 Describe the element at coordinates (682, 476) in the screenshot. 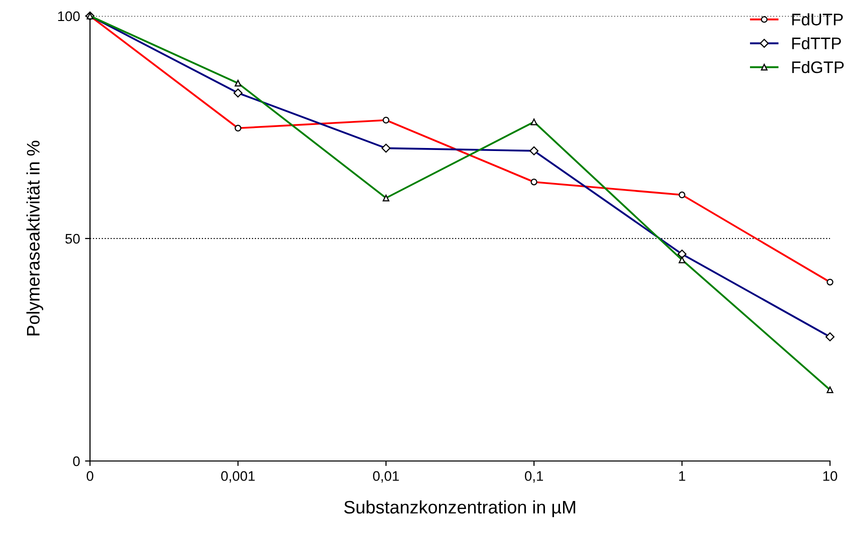

I see `x-tick-label: 1` at that location.